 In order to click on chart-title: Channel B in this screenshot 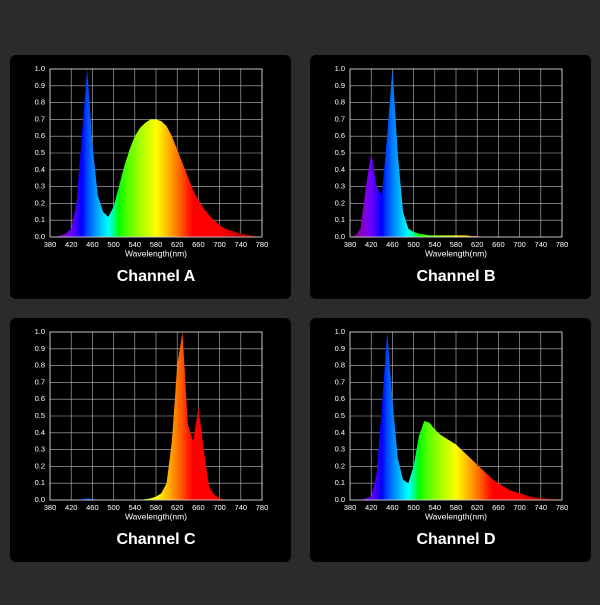, I will do `click(455, 276)`.